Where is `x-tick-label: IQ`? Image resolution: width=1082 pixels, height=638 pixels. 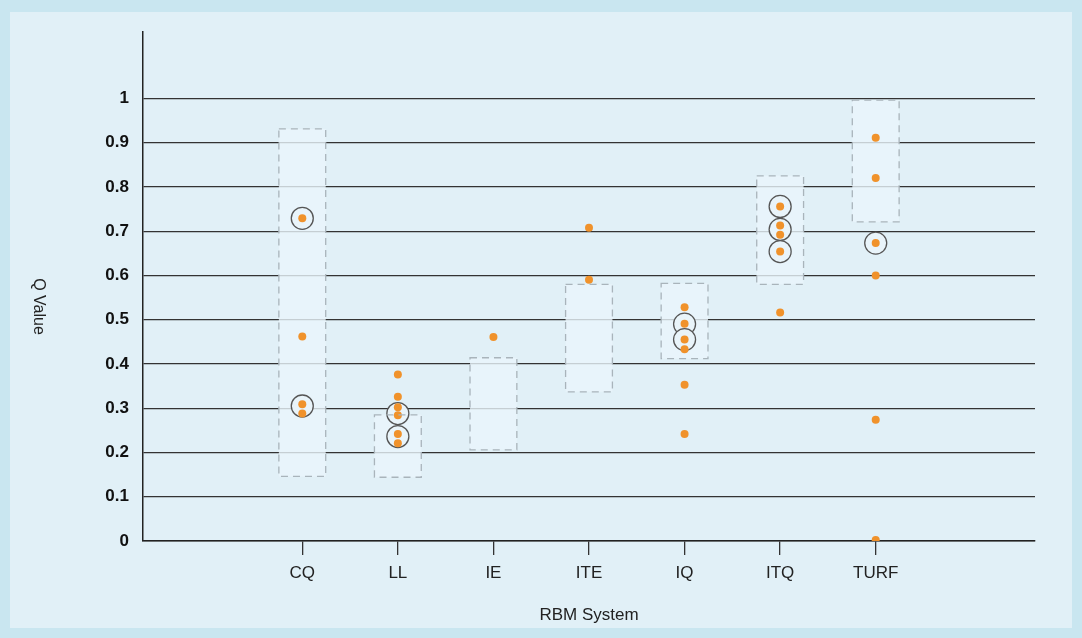 x-tick-label: IQ is located at coordinates (684, 572).